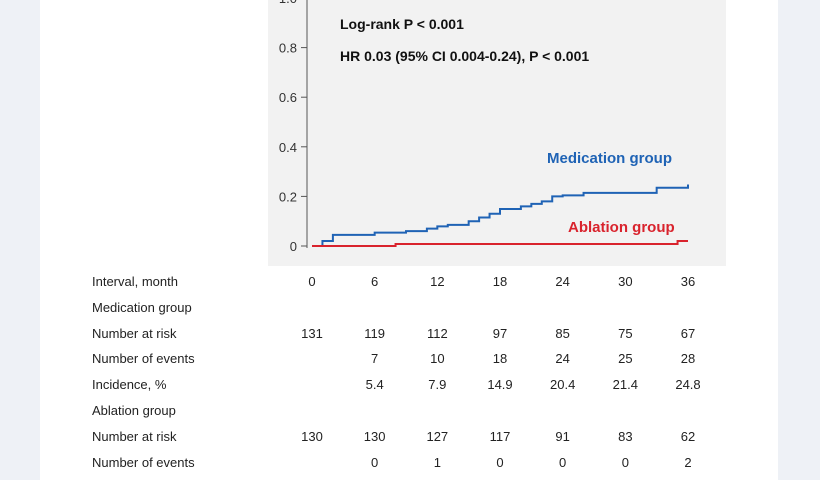 Image resolution: width=820 pixels, height=480 pixels. Describe the element at coordinates (143, 462) in the screenshot. I see `ablation-events-label: Number of events` at that location.